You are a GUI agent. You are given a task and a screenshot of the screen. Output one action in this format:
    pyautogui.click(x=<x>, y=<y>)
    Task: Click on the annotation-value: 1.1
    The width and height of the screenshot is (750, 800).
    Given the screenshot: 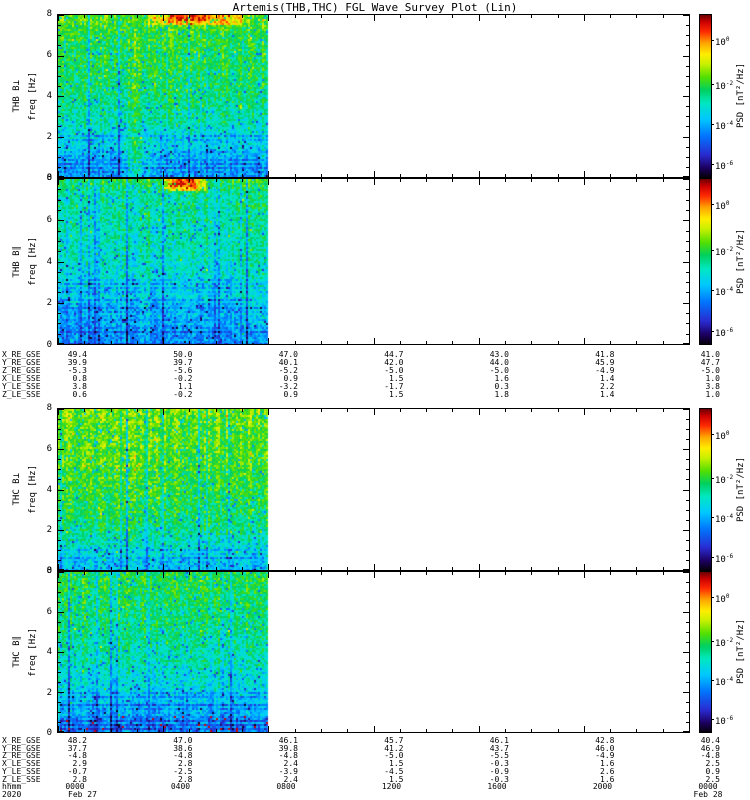 What is the action you would take?
    pyautogui.click(x=185, y=386)
    